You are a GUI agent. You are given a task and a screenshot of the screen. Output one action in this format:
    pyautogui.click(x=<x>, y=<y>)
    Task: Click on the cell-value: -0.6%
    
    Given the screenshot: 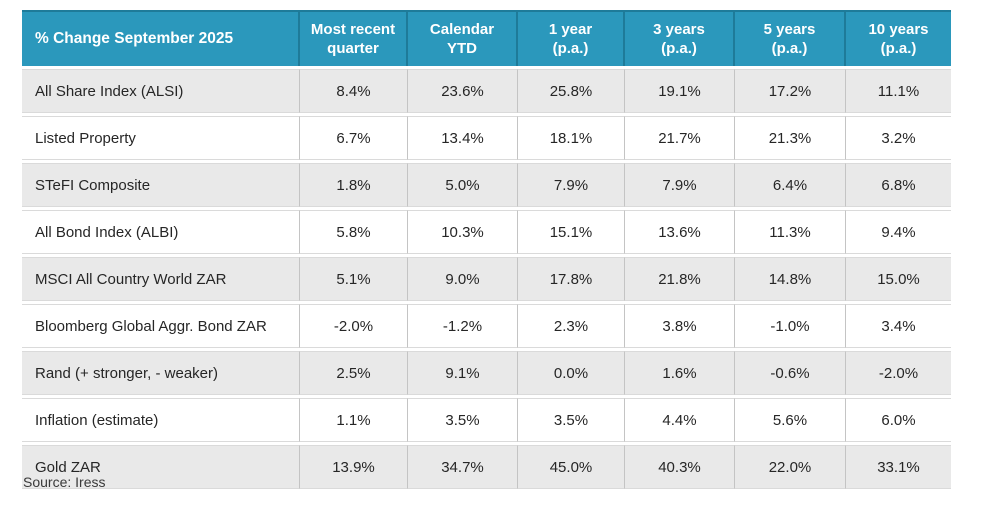 What is the action you would take?
    pyautogui.click(x=790, y=373)
    